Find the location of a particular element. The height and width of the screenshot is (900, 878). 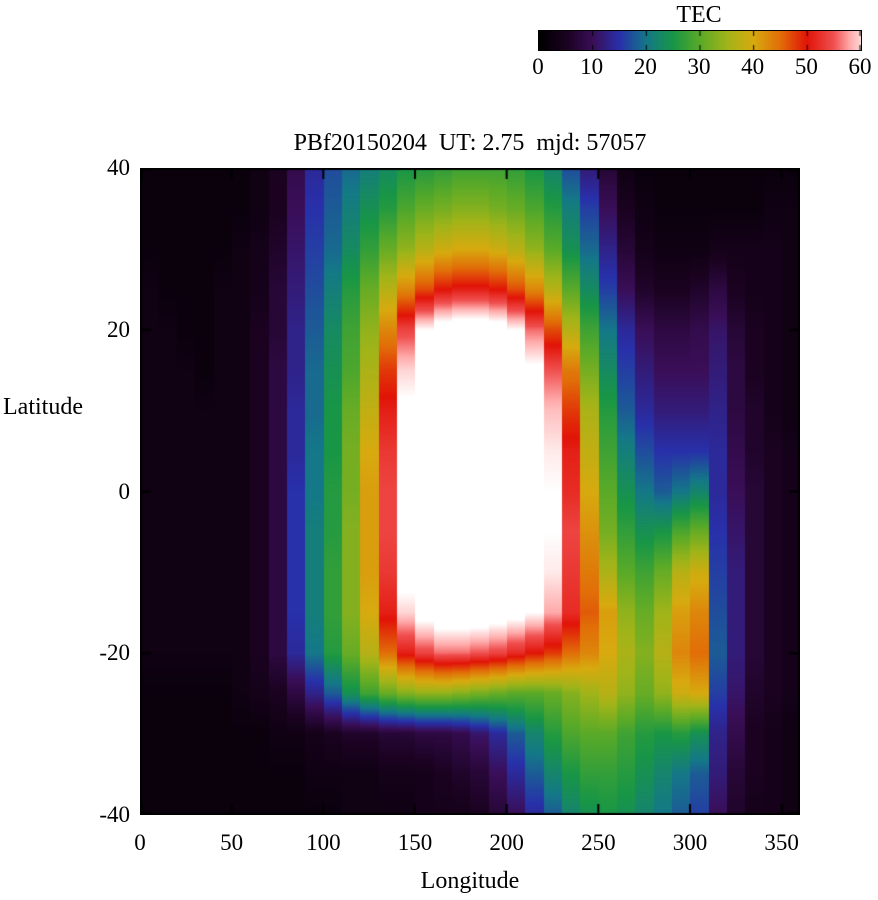

x-tick-label: 100 is located at coordinates (323, 842).